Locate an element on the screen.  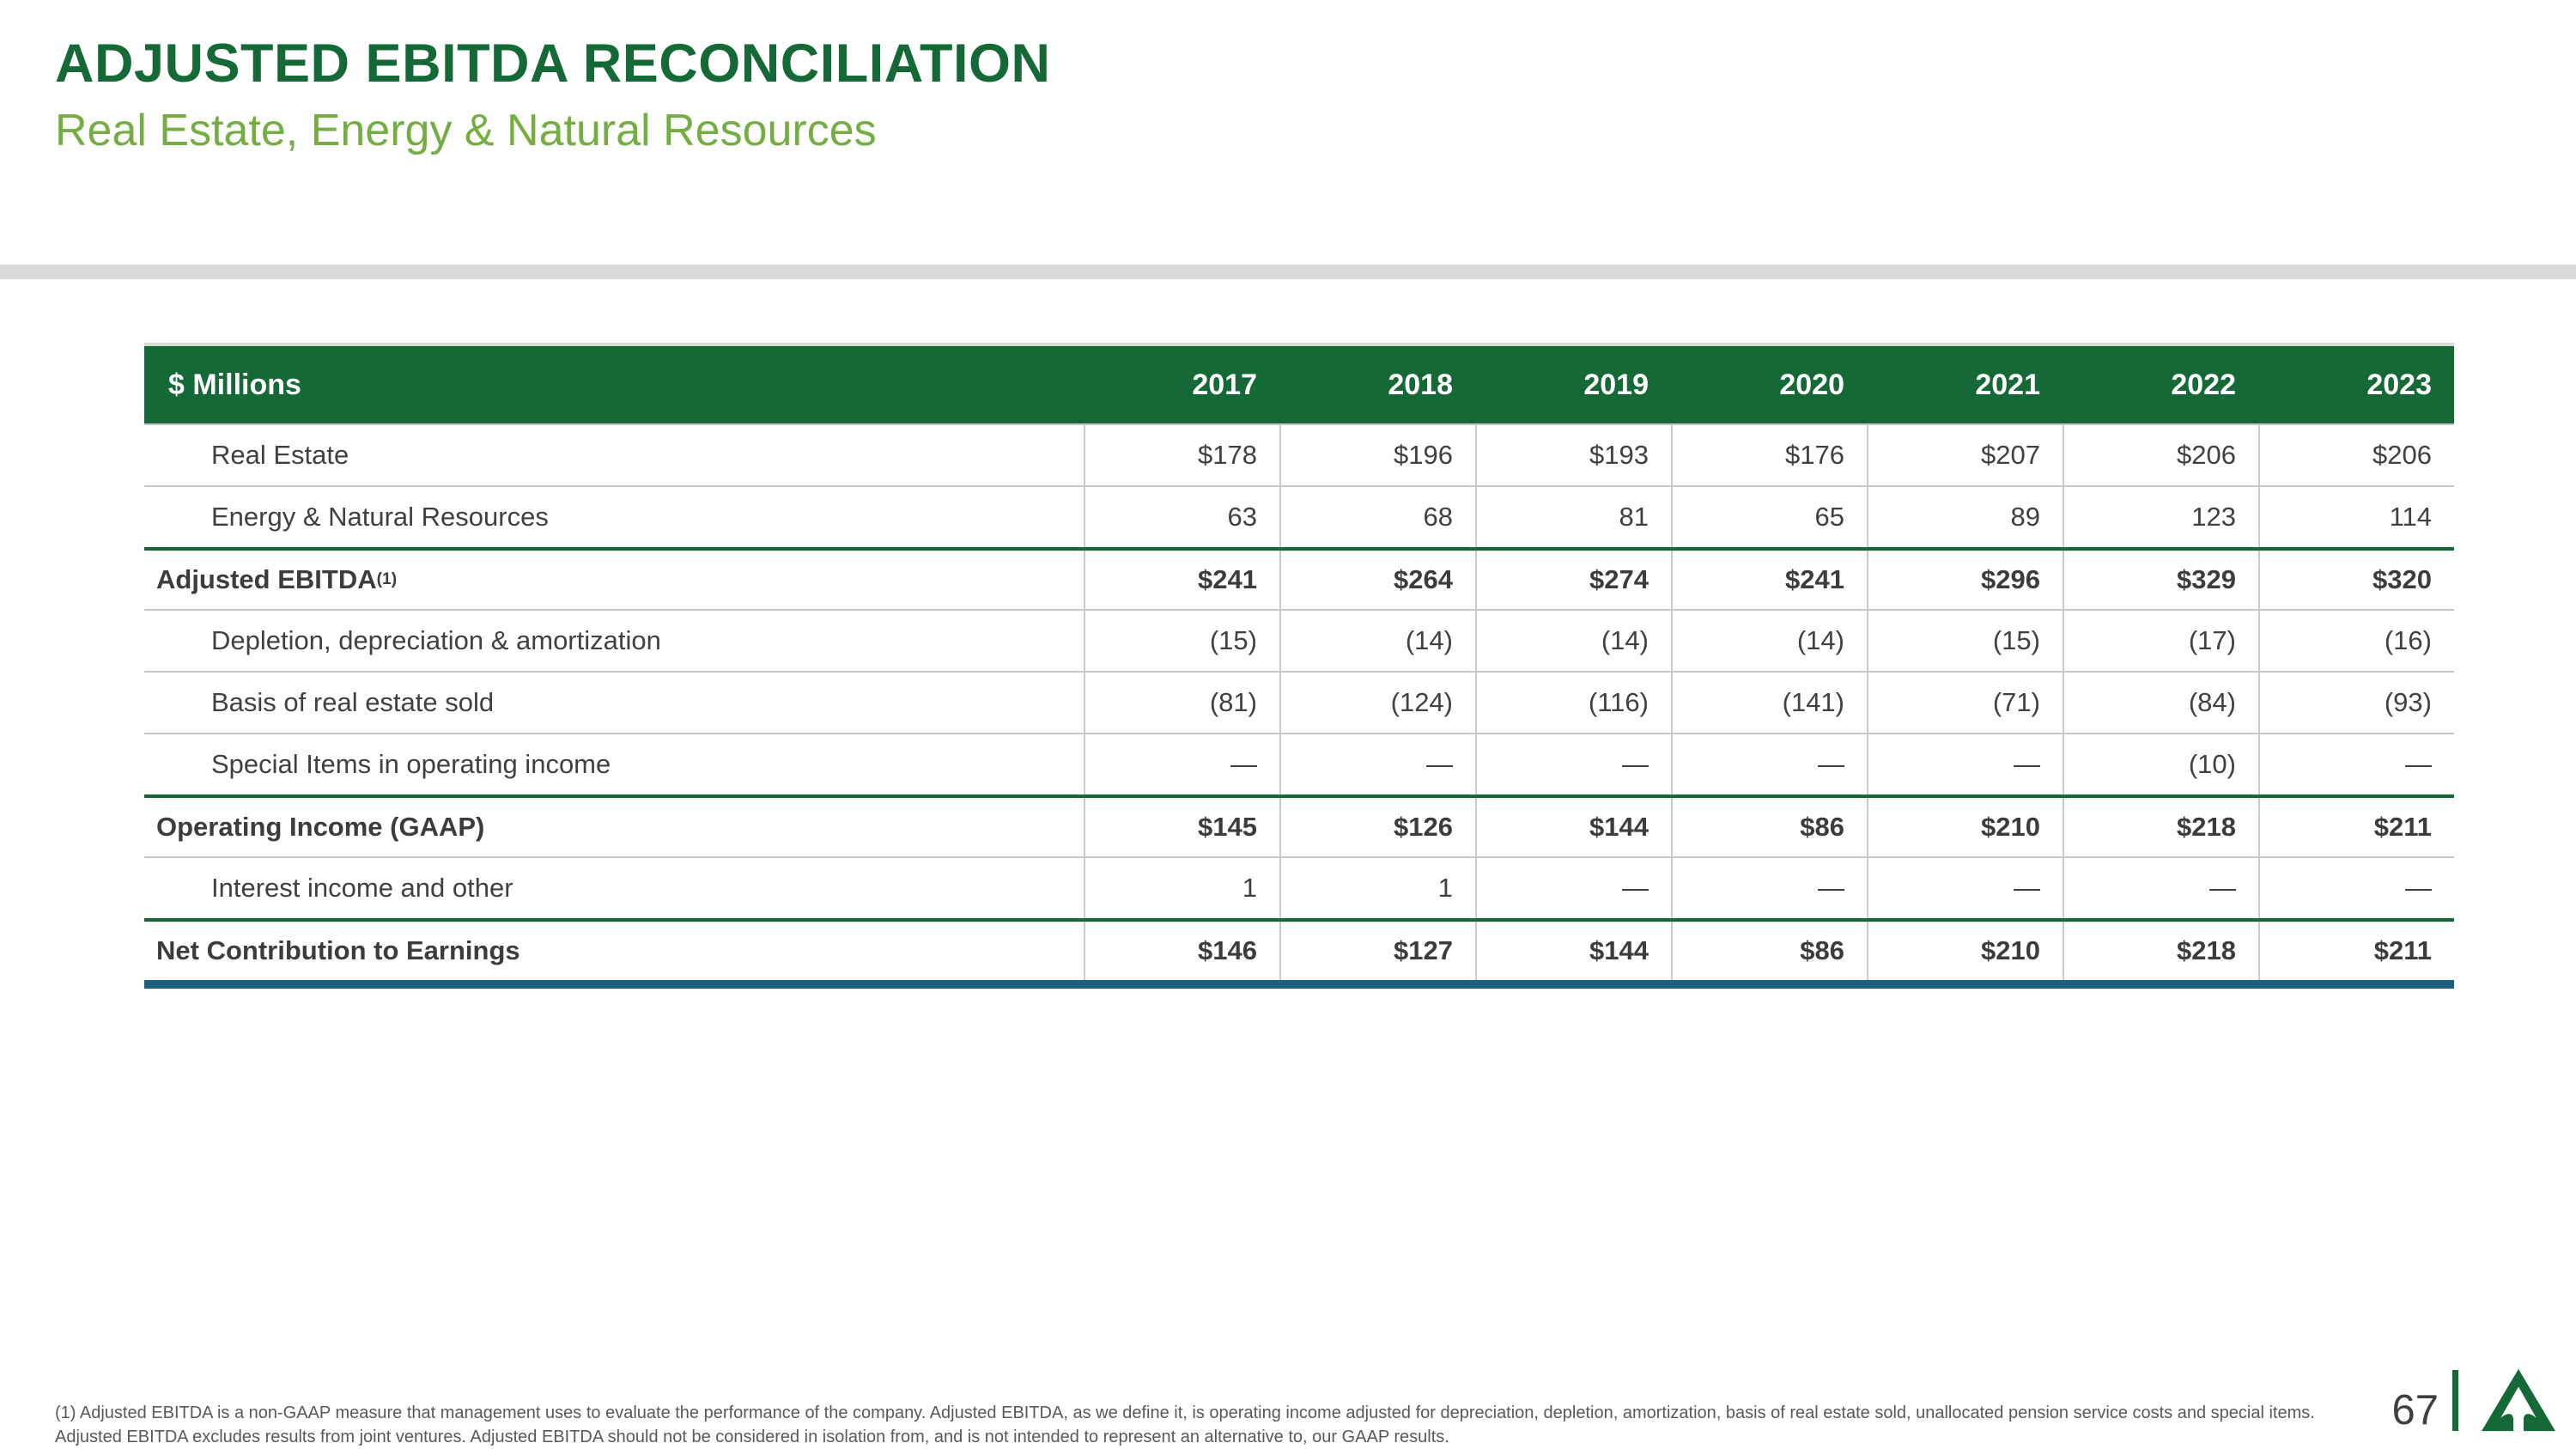
header-divider-bar is located at coordinates (1288, 272).